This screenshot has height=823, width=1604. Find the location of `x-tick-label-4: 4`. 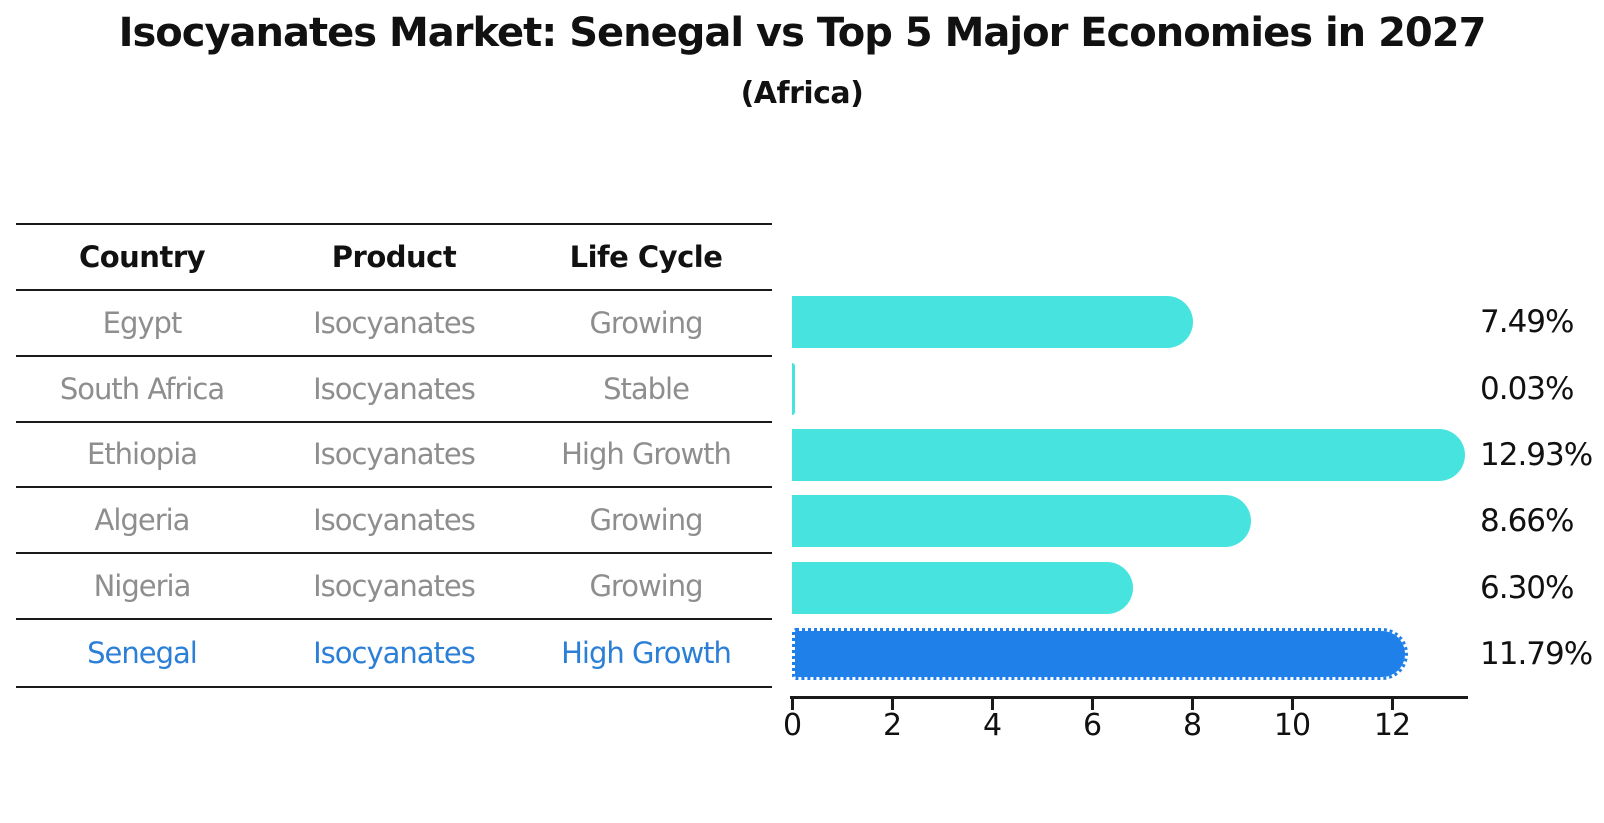

x-tick-label-4: 4 is located at coordinates (992, 725).